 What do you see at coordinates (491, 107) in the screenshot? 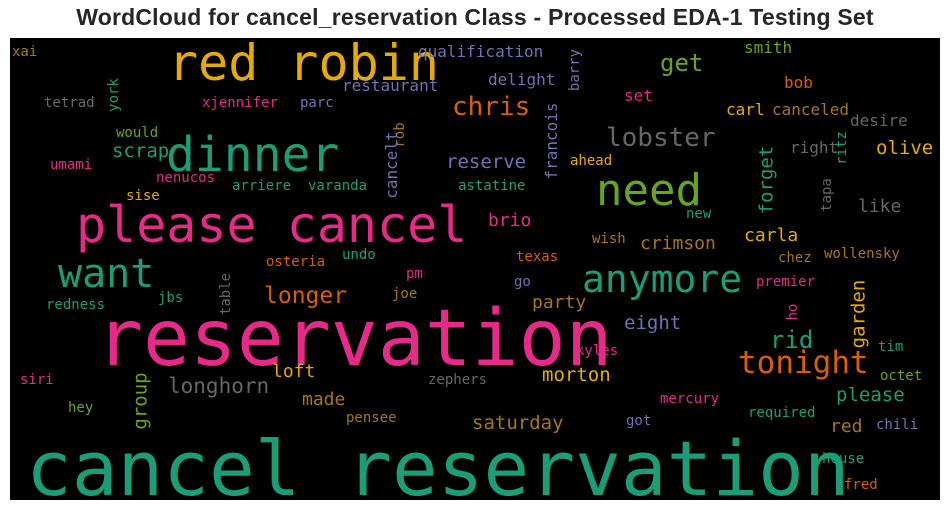
I see `cloud-word: chris` at bounding box center [491, 107].